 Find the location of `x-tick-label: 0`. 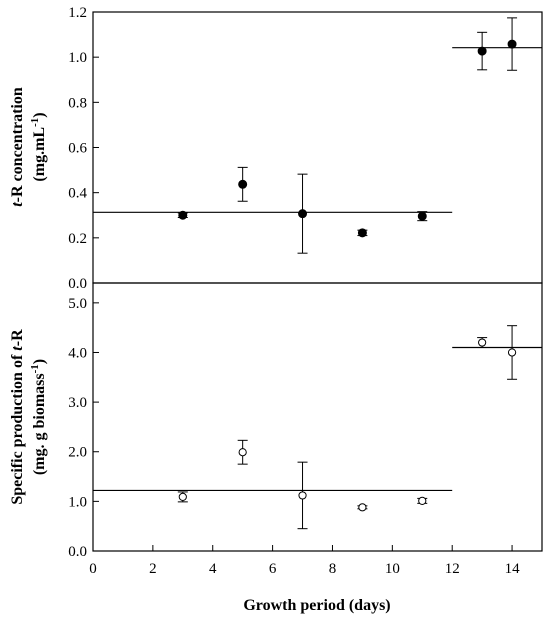

x-tick-label: 0 is located at coordinates (93, 569).